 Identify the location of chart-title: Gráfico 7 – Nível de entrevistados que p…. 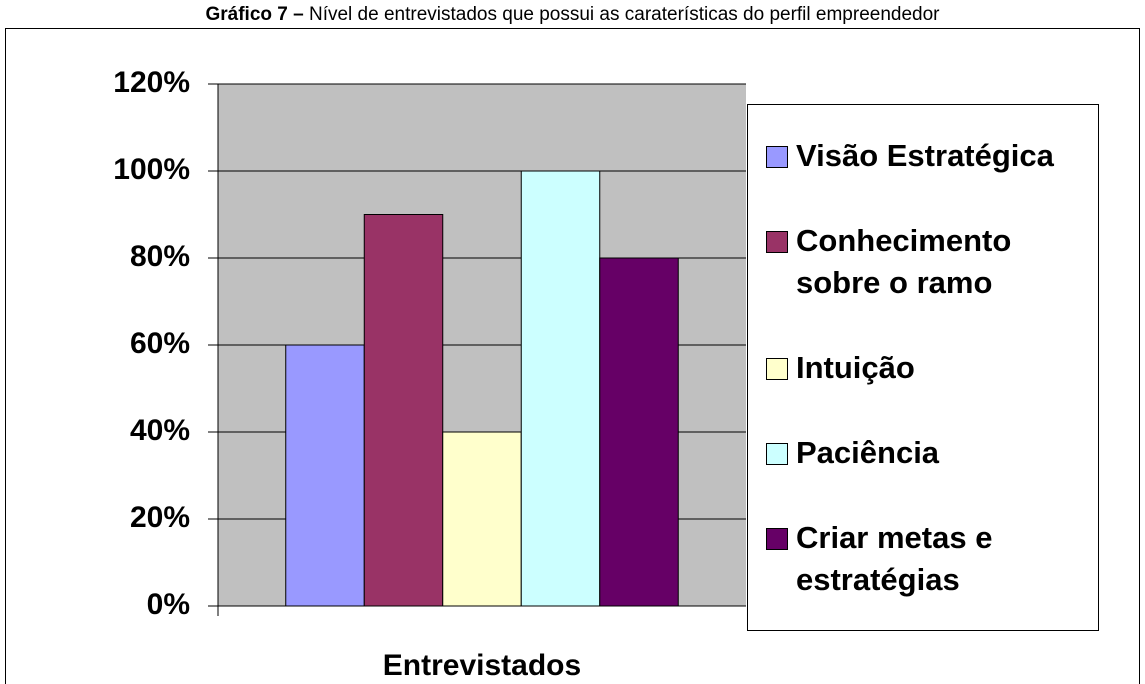
(572, 15).